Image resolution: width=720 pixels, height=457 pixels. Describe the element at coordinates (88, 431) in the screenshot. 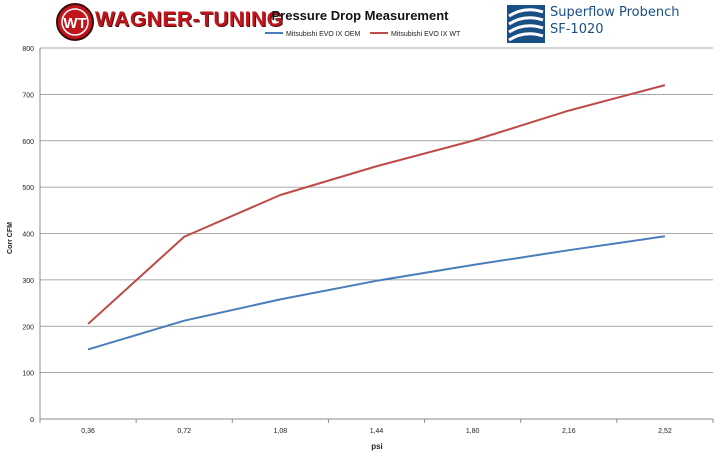

I see `x-tick-label: 0,36` at that location.